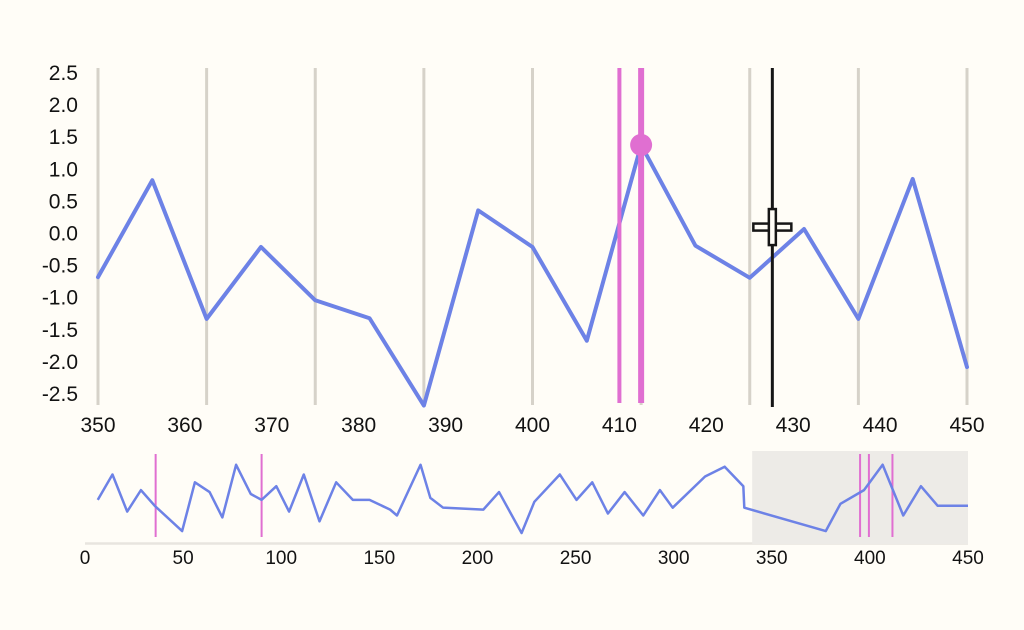 The height and width of the screenshot is (630, 1024). Describe the element at coordinates (793, 425) in the screenshot. I see `x-axis-tick-label: 430` at that location.